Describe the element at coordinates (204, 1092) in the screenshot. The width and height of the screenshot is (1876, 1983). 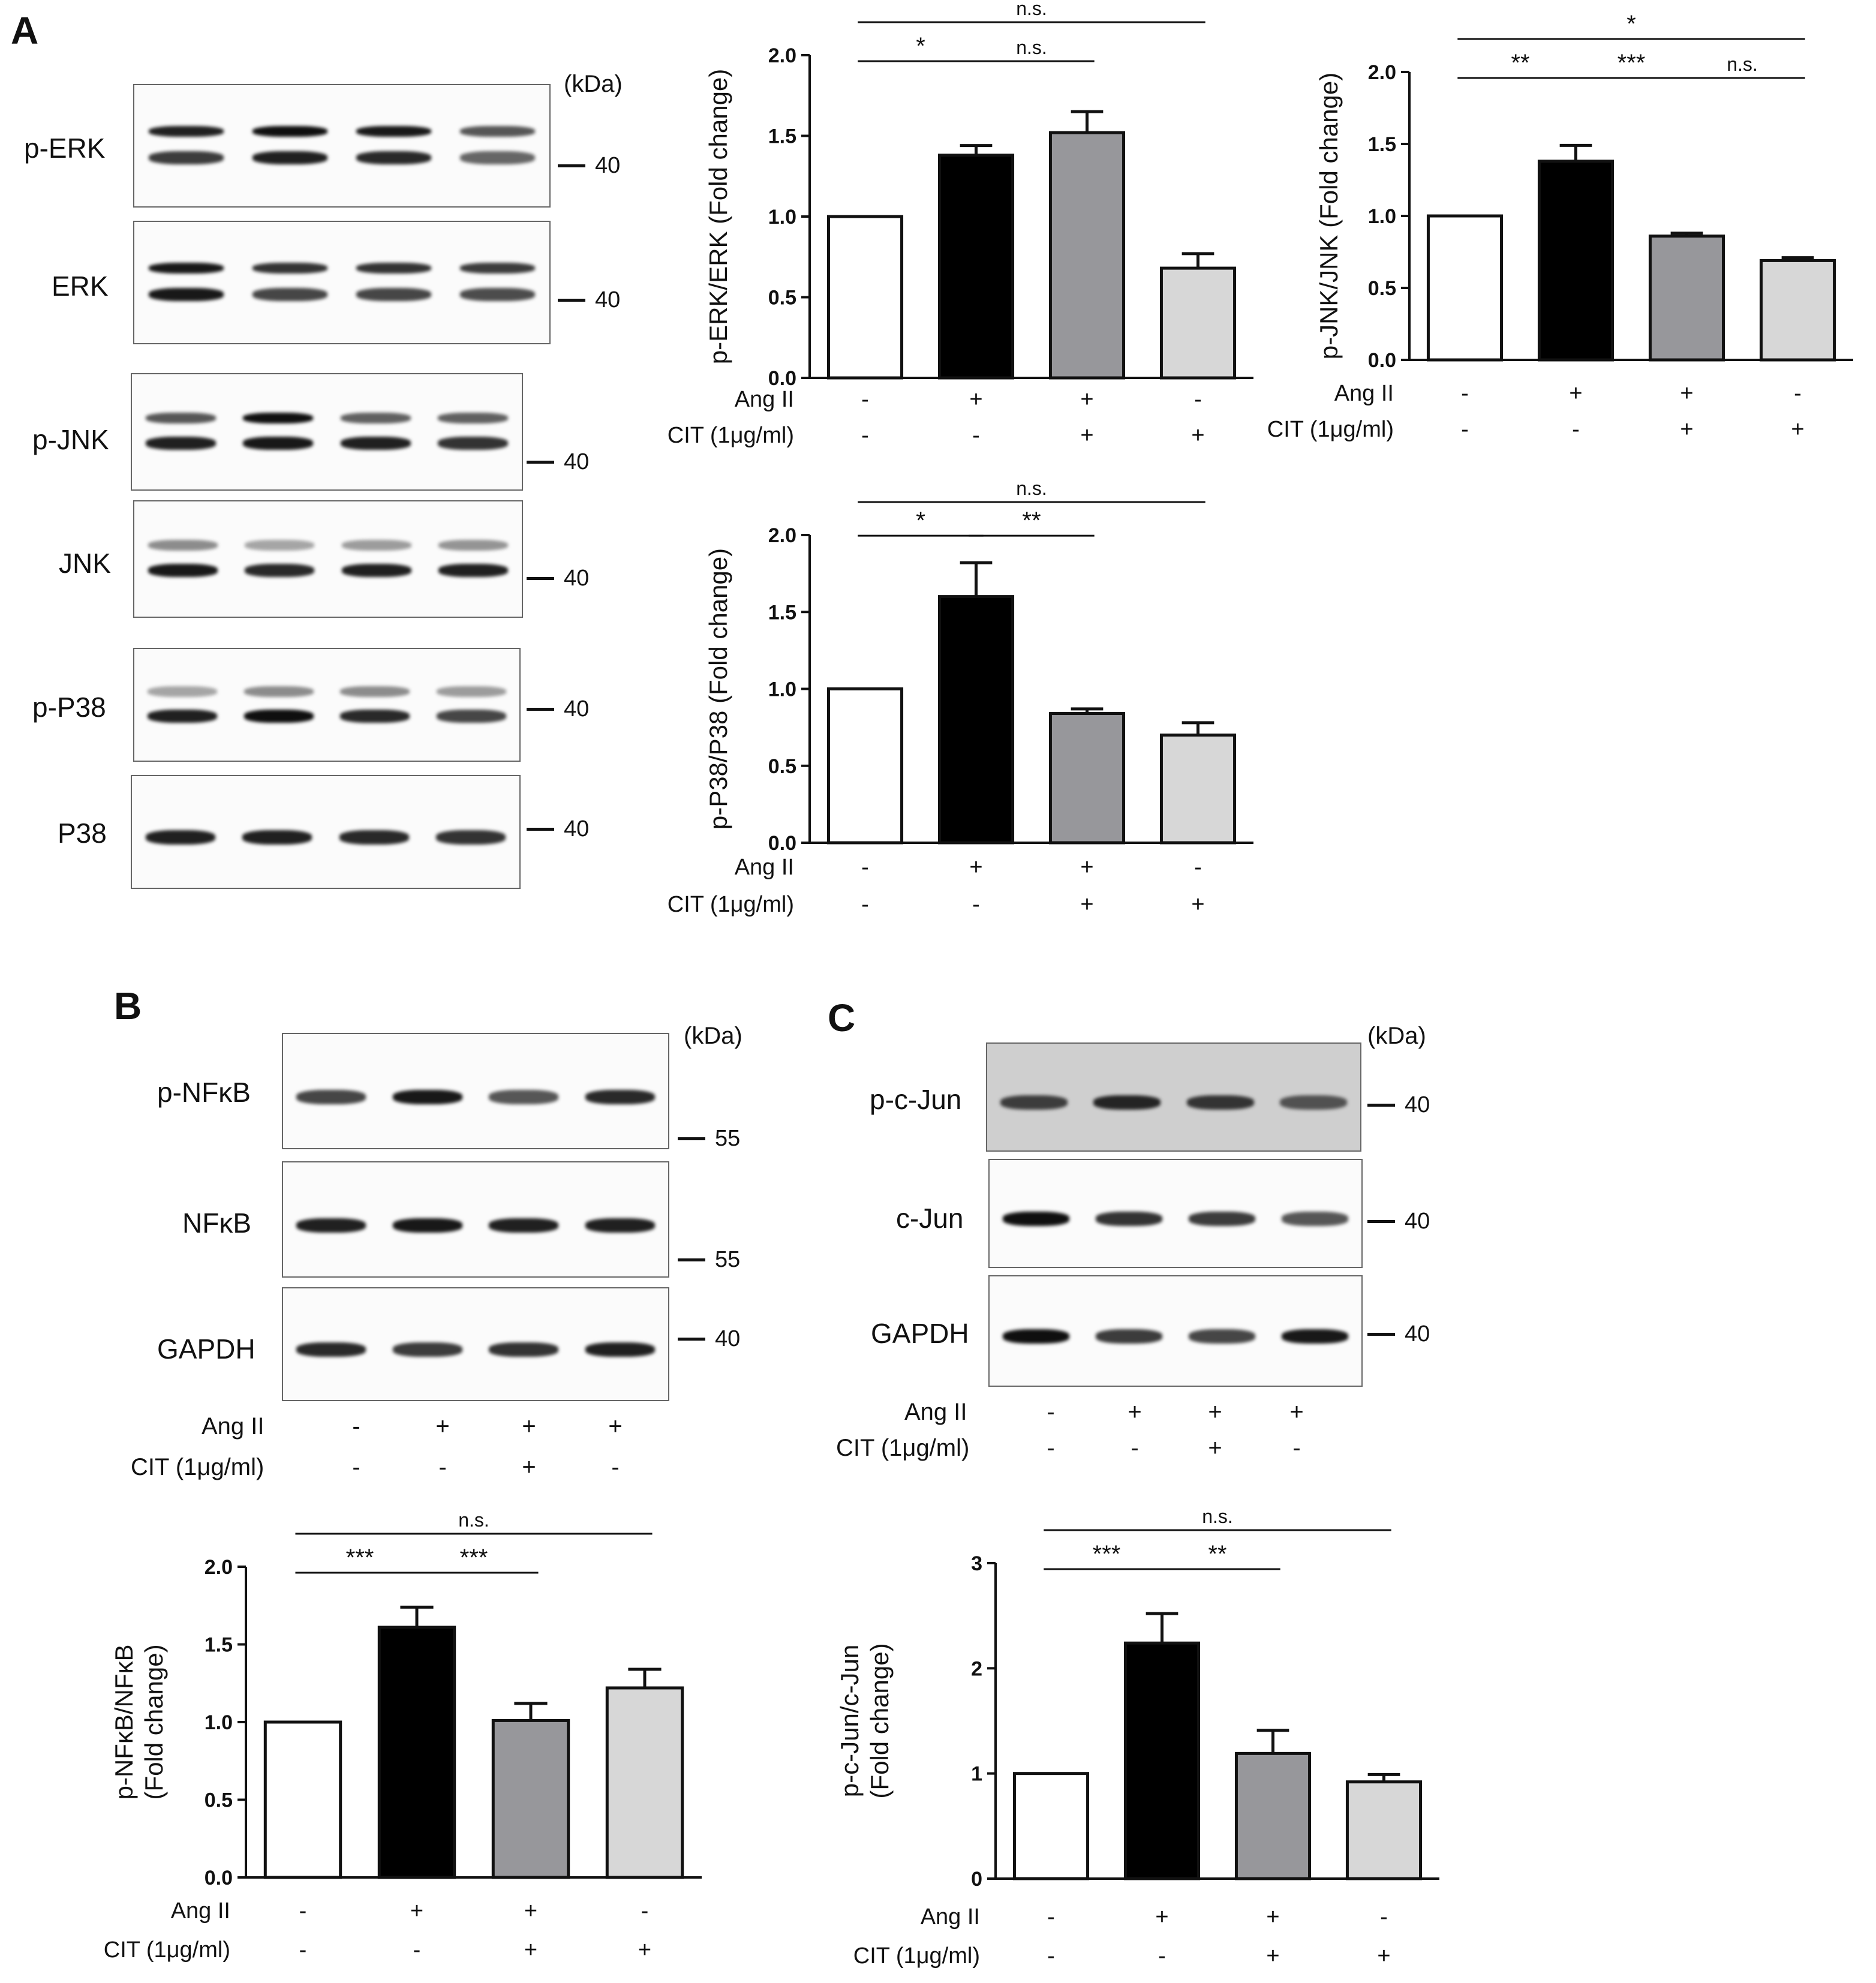
I see `blot-label-p-nfkb: p-NFκB` at that location.